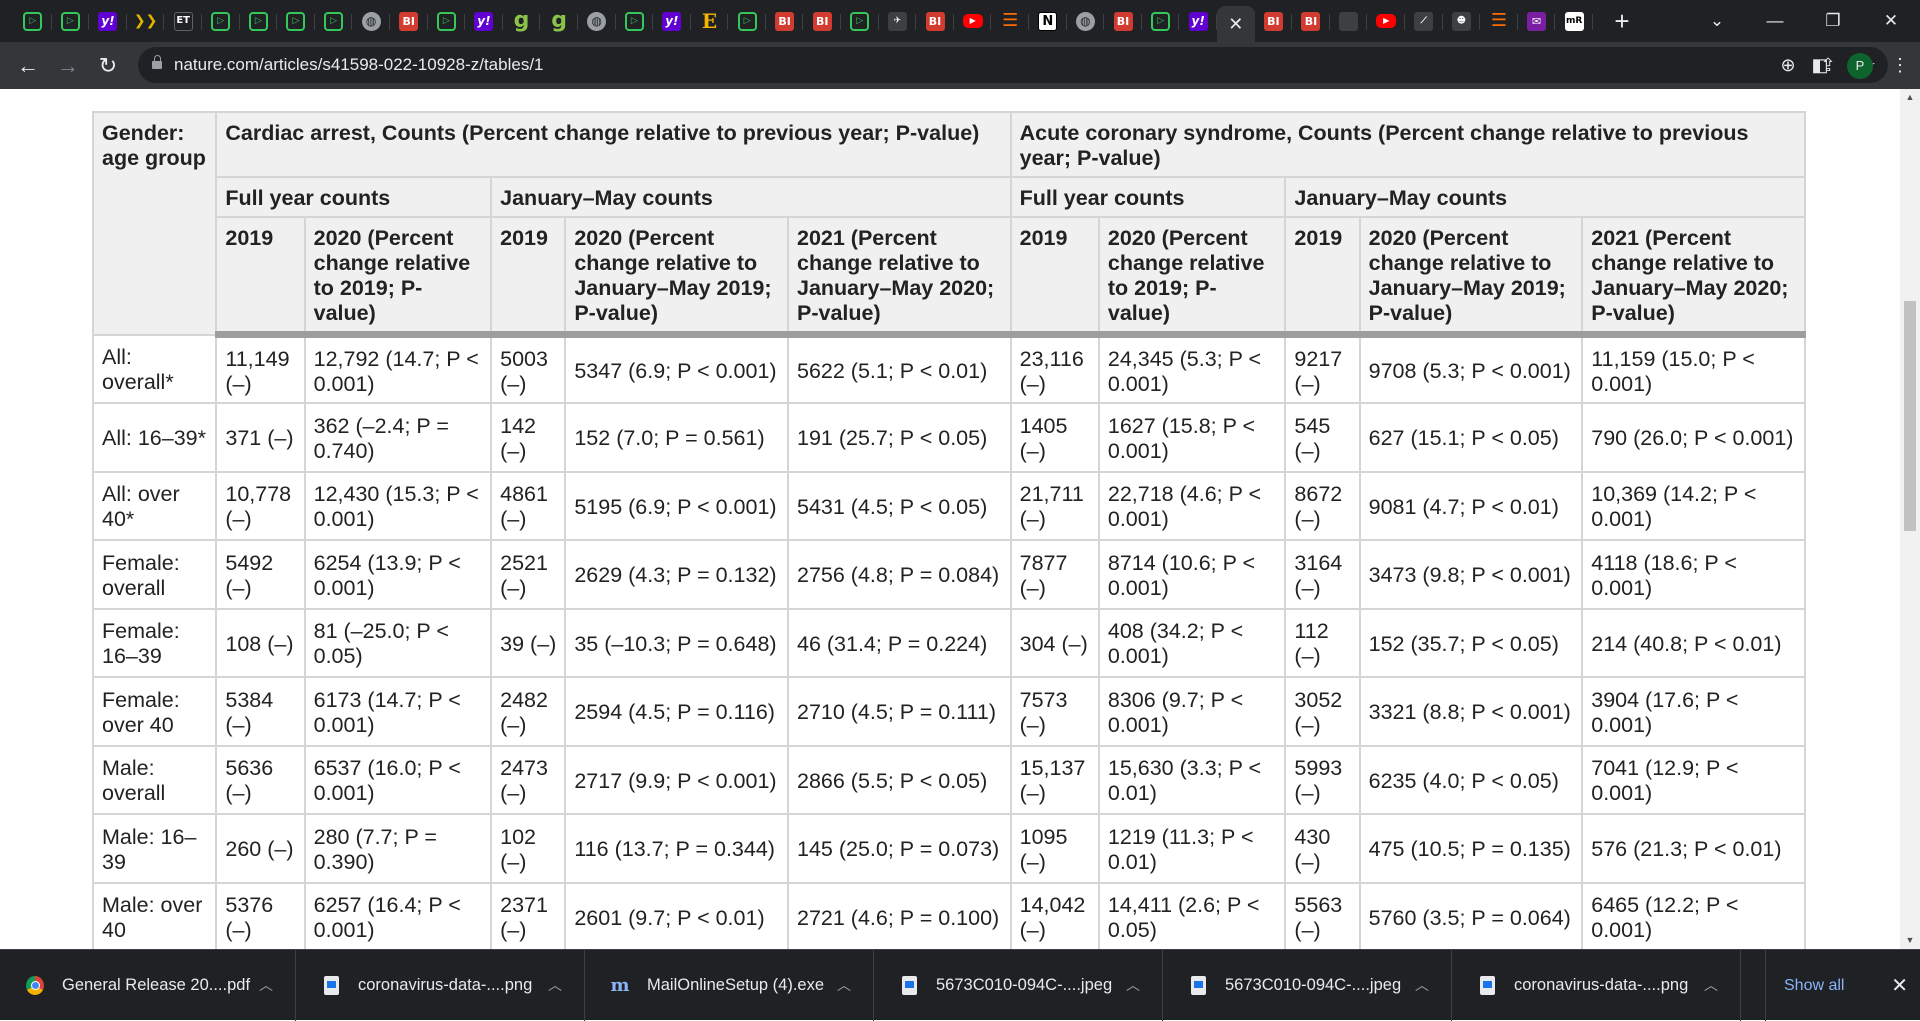 Image resolution: width=1920 pixels, height=1021 pixels. What do you see at coordinates (1048, 21) in the screenshot?
I see `tab: N` at bounding box center [1048, 21].